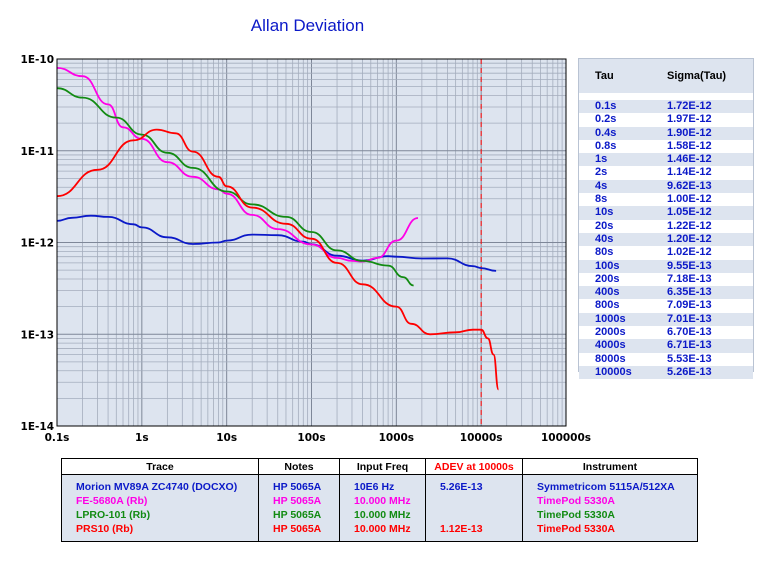 This screenshot has height=567, width=767. I want to click on tau-value: 0.1s, so click(606, 106).